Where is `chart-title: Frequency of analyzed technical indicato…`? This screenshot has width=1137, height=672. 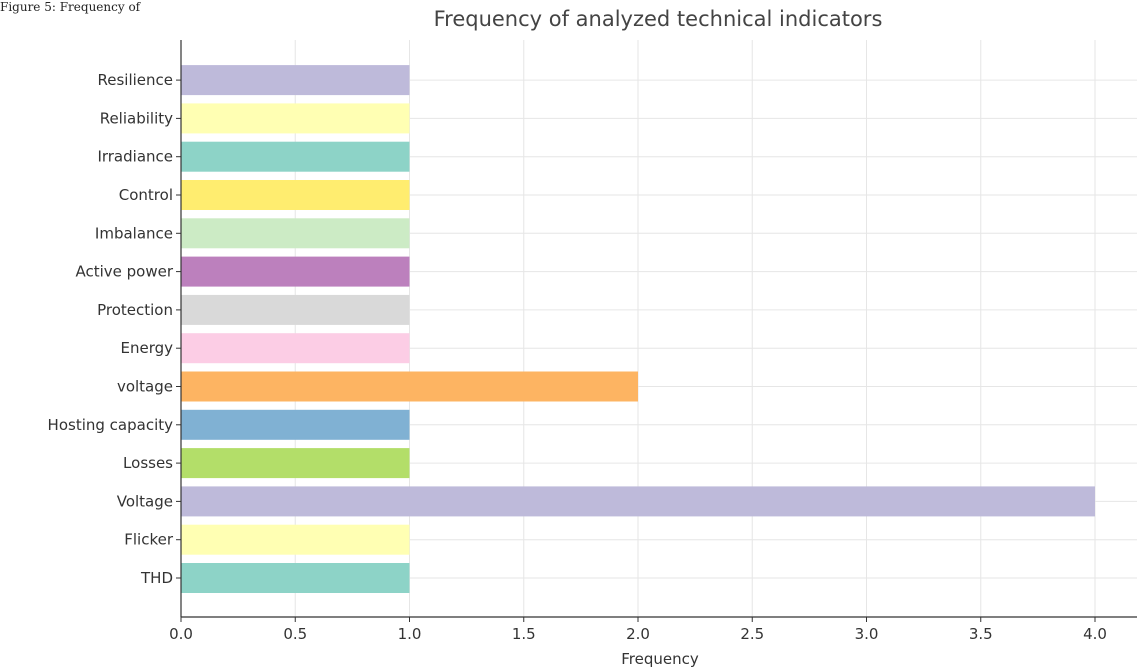
chart-title: Frequency of analyzed technical indicato… is located at coordinates (658, 19).